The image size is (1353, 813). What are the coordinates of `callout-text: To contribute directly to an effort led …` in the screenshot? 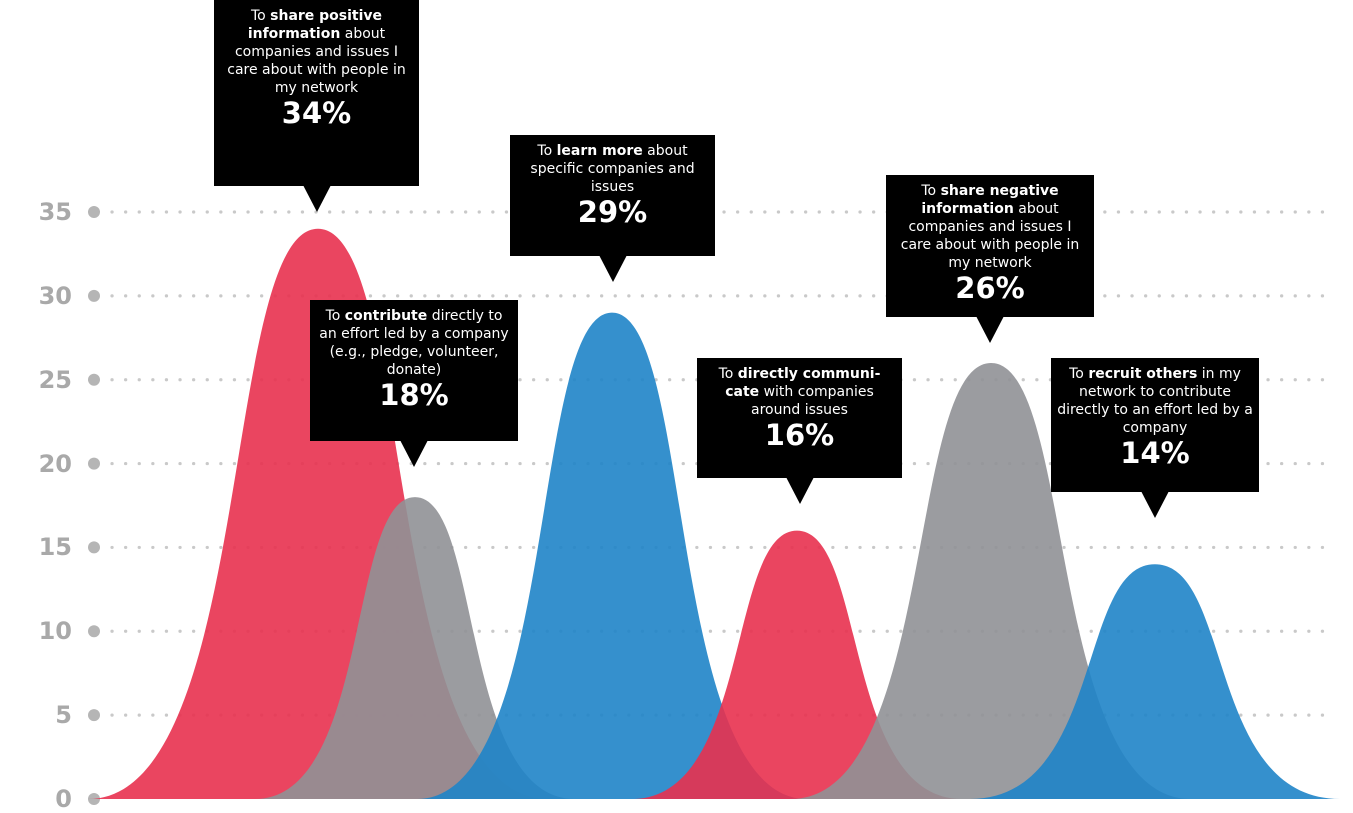 It's located at (414, 343).